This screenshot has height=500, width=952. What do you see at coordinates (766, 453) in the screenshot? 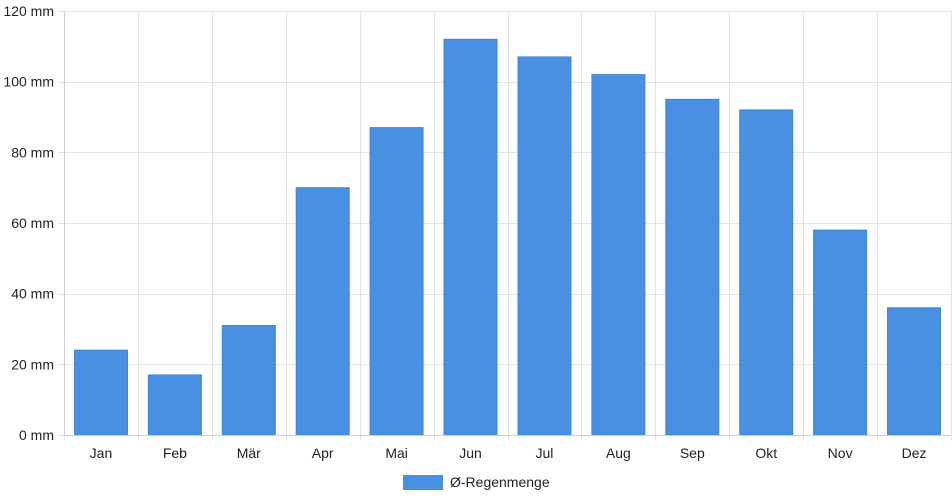
I see `x-tick-label: Okt` at bounding box center [766, 453].